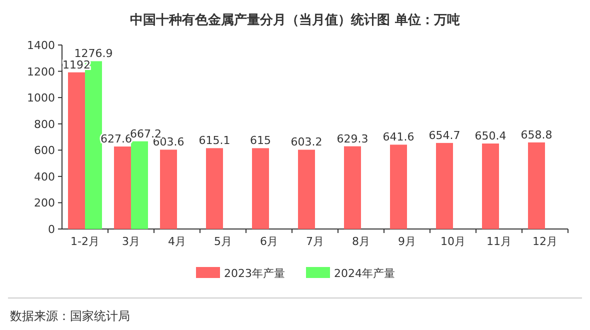 The height and width of the screenshot is (330, 590). Describe the element at coordinates (51, 229) in the screenshot. I see `y-tick-label: 0` at that location.